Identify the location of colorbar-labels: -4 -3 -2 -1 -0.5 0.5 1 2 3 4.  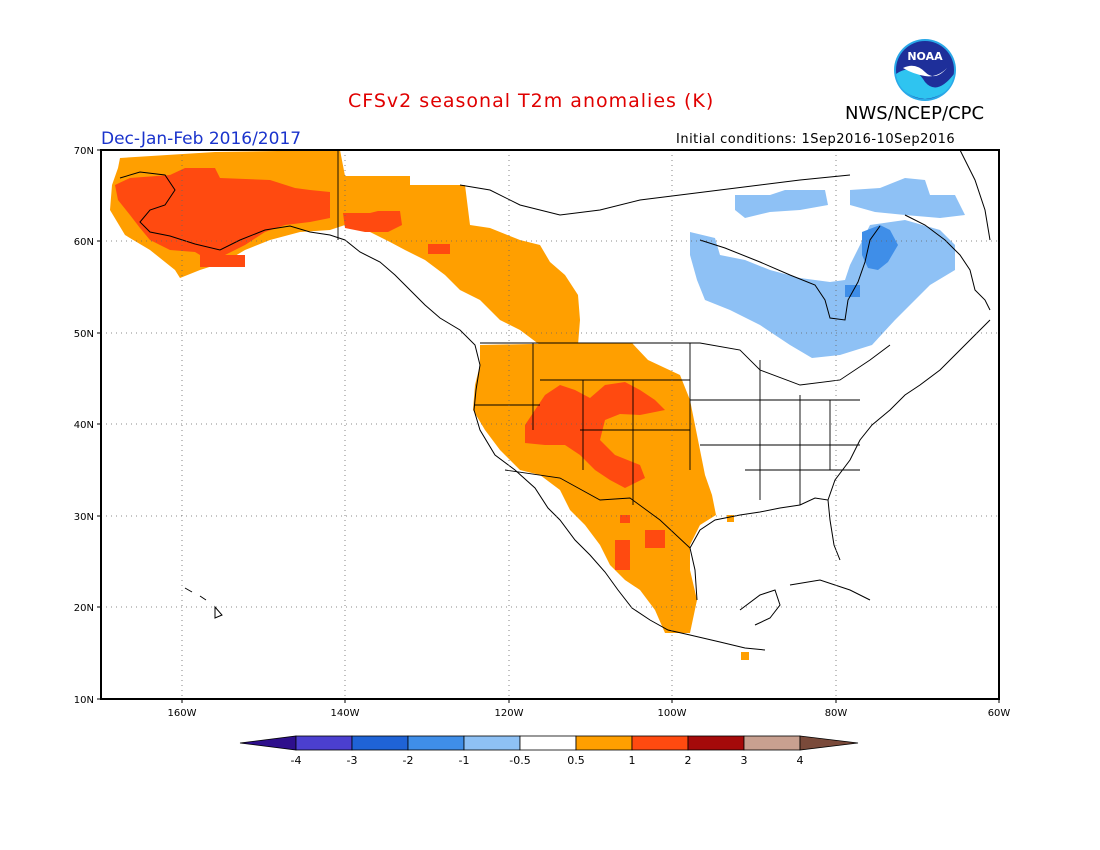
(547, 760).